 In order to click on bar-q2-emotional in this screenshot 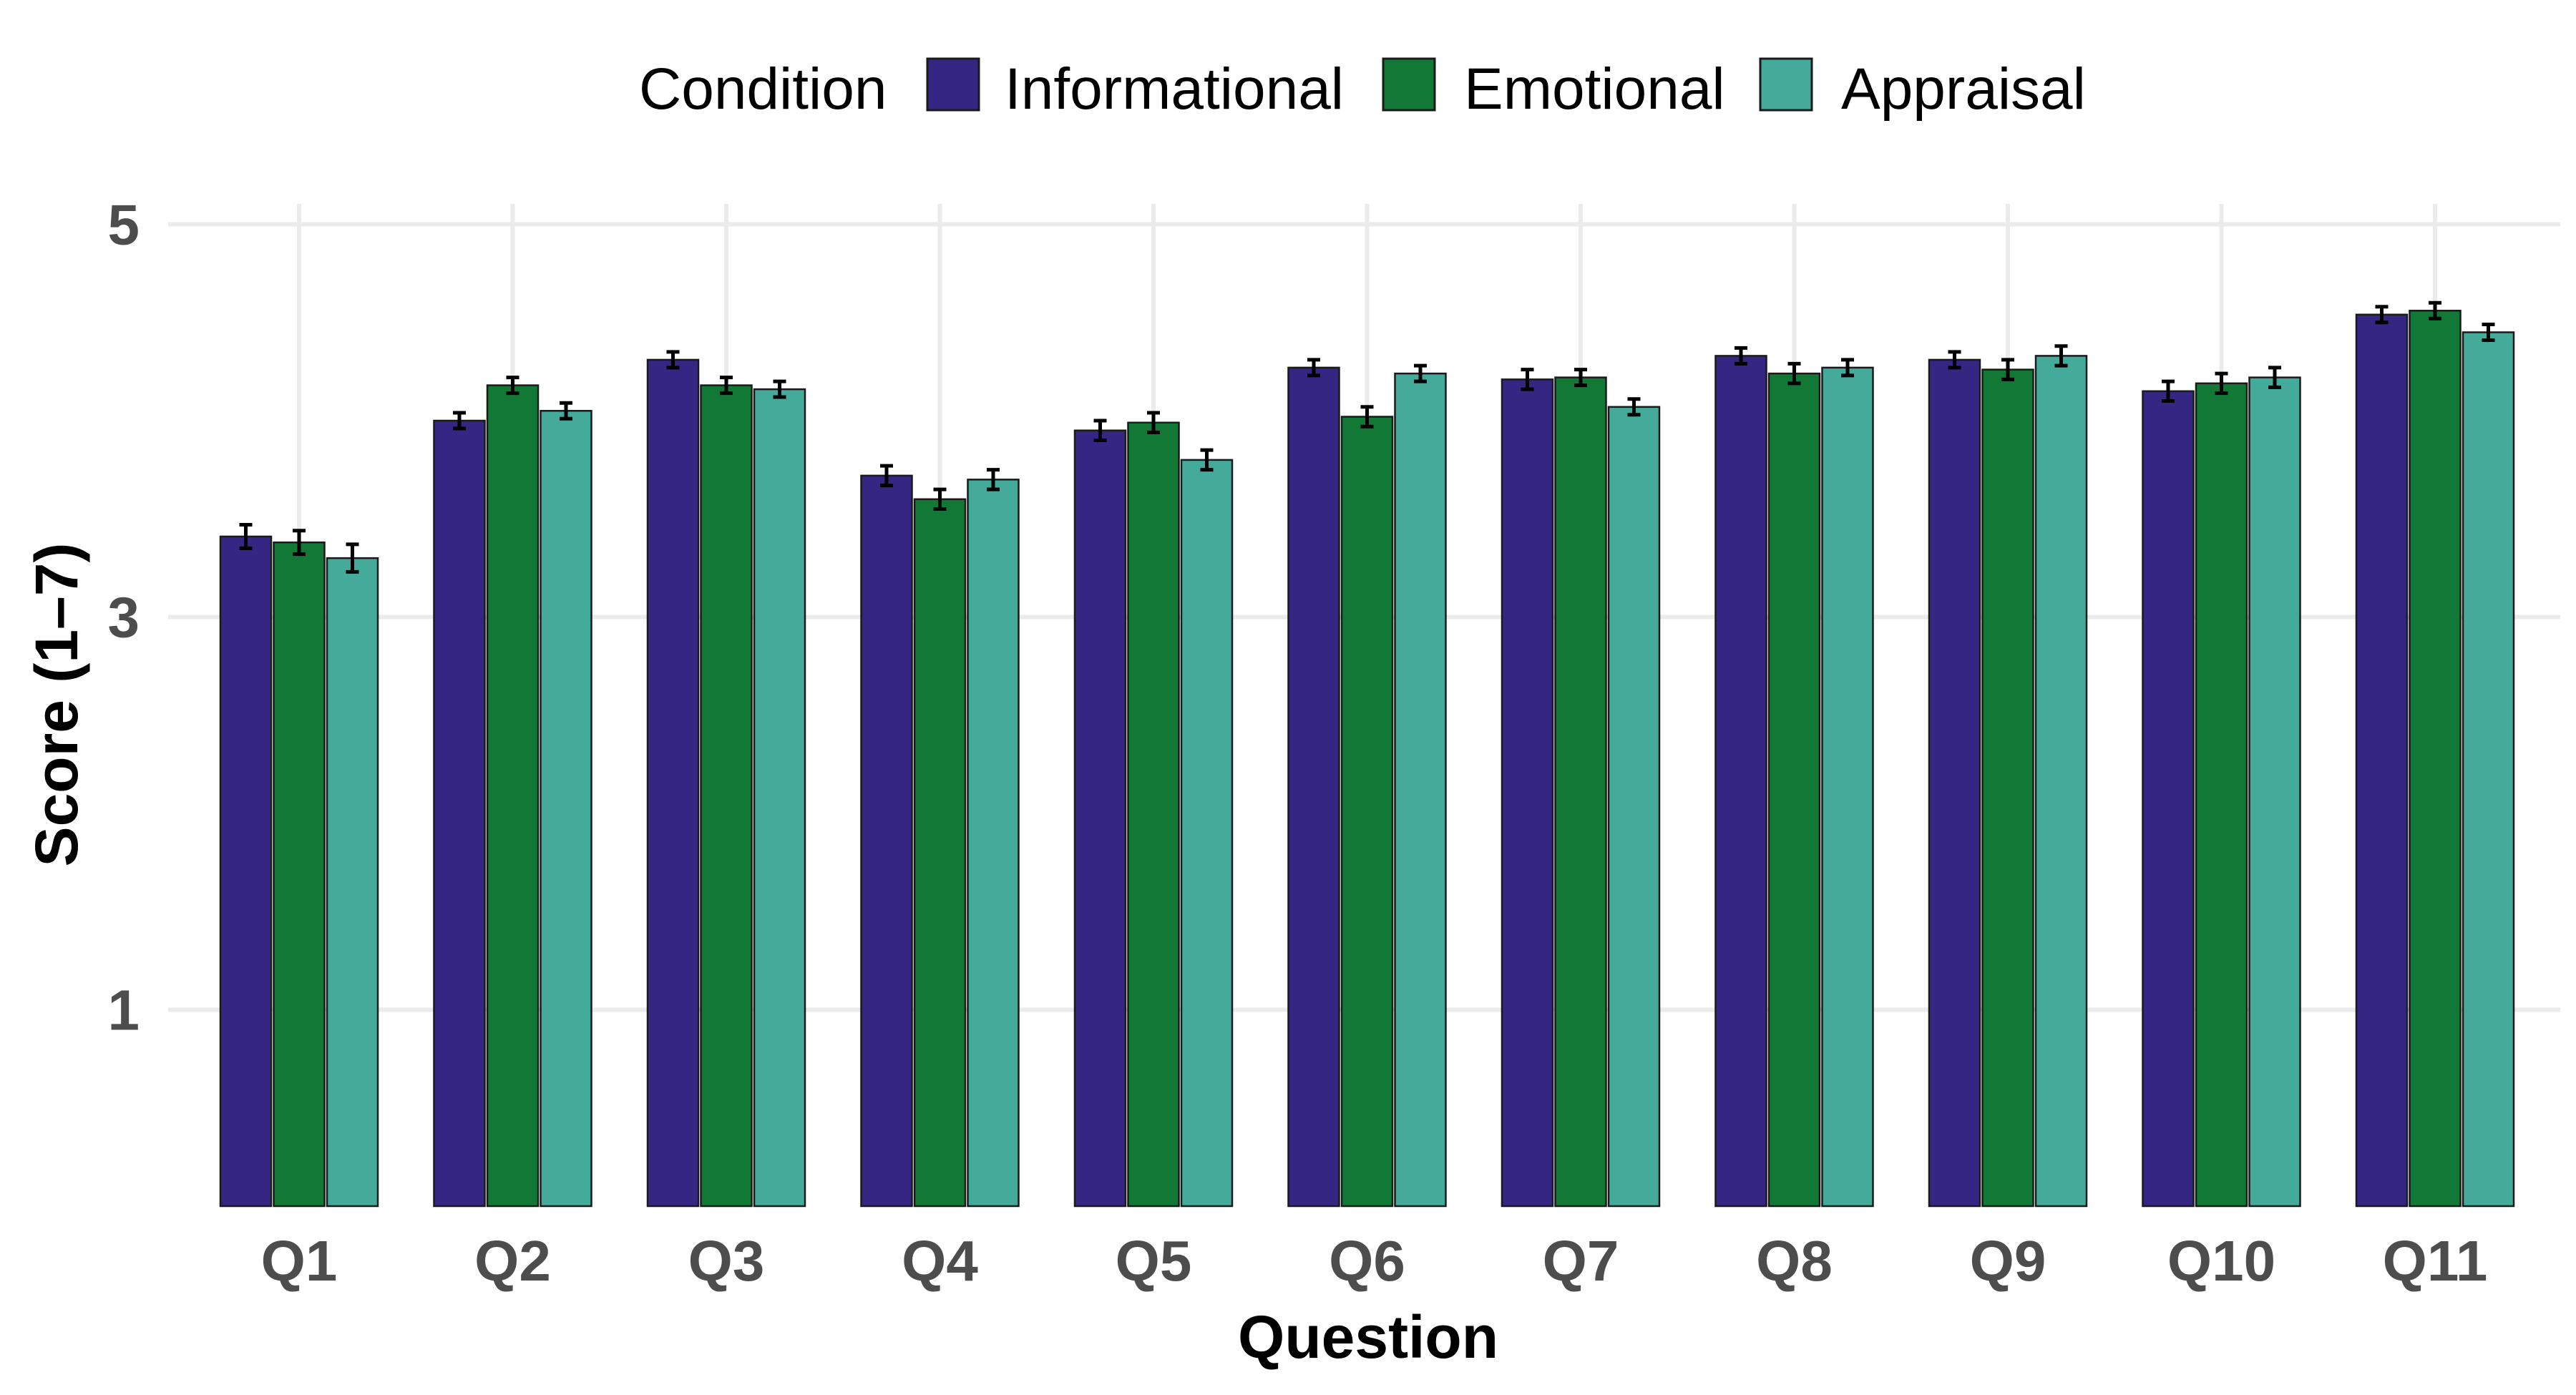, I will do `click(513, 796)`.